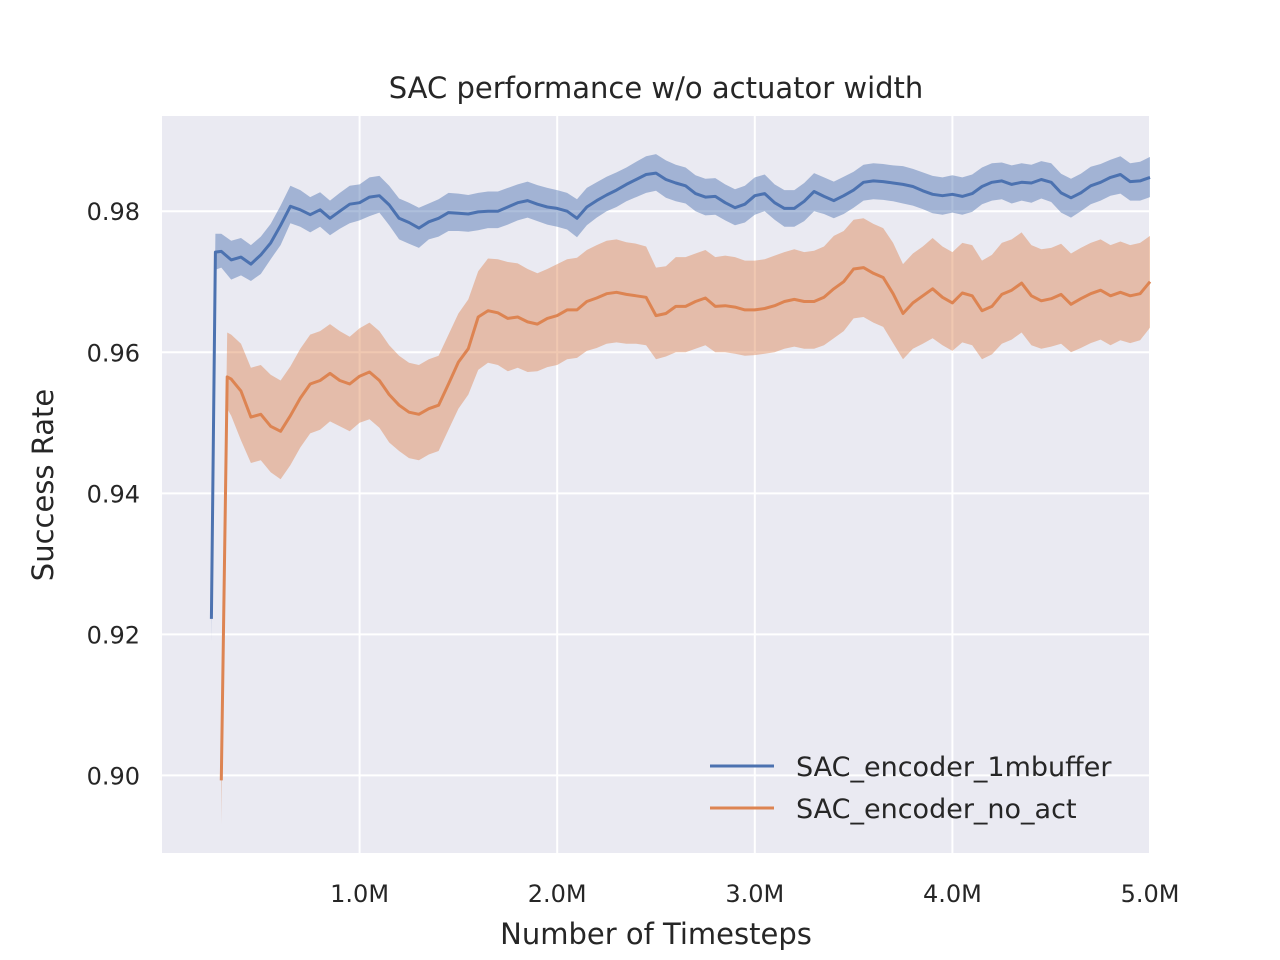 The width and height of the screenshot is (1280, 960). I want to click on y-tick-label: 0.94, so click(113, 494).